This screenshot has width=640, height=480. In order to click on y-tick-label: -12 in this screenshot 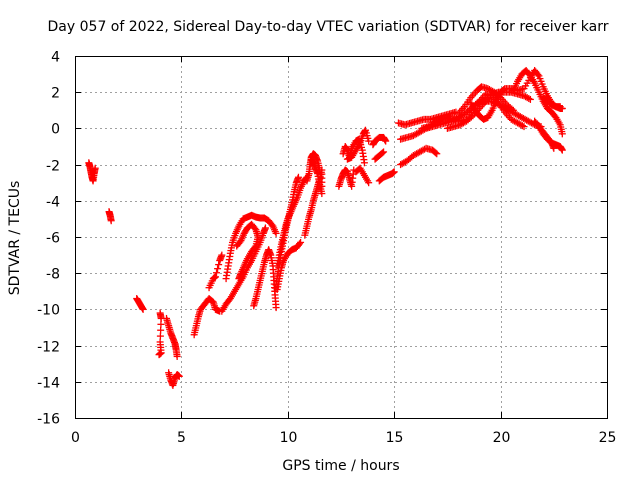, I will do `click(48, 348)`.